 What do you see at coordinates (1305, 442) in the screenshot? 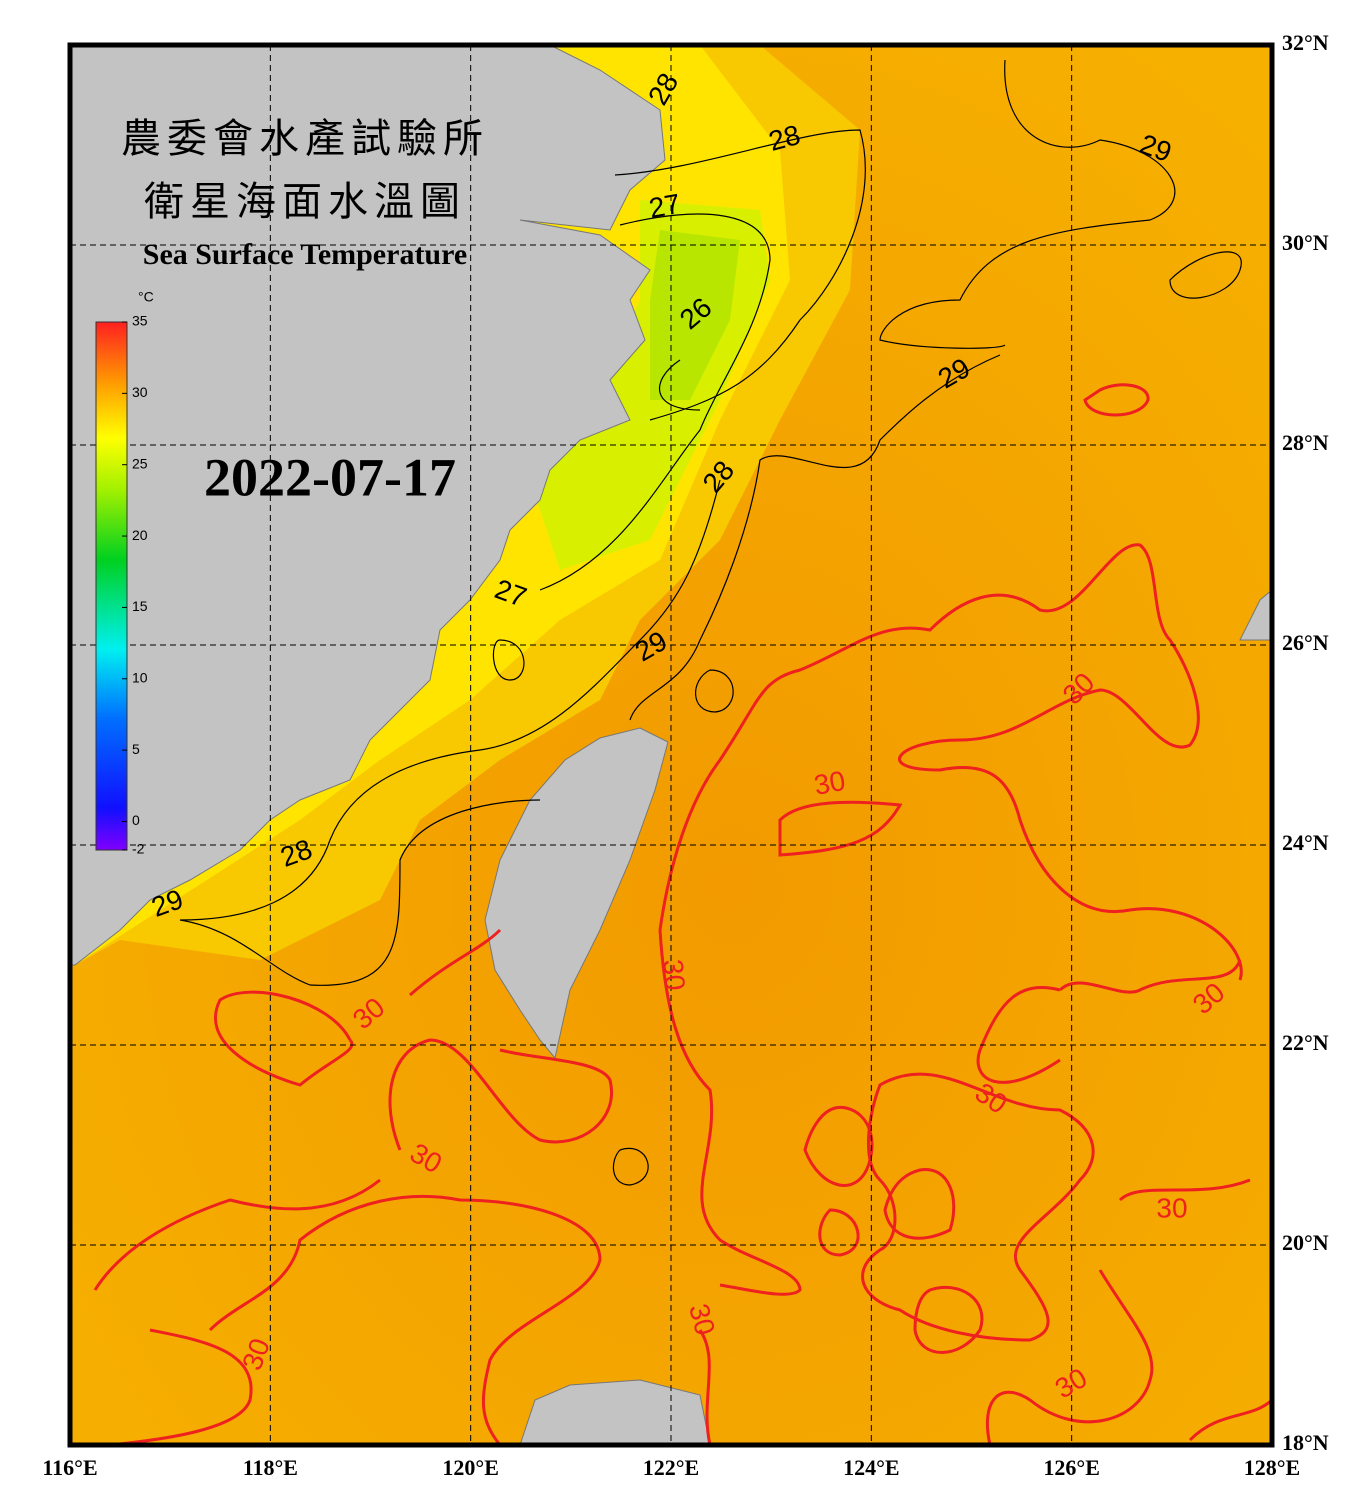
I see `lat-tick-label: 28°N` at bounding box center [1305, 442].